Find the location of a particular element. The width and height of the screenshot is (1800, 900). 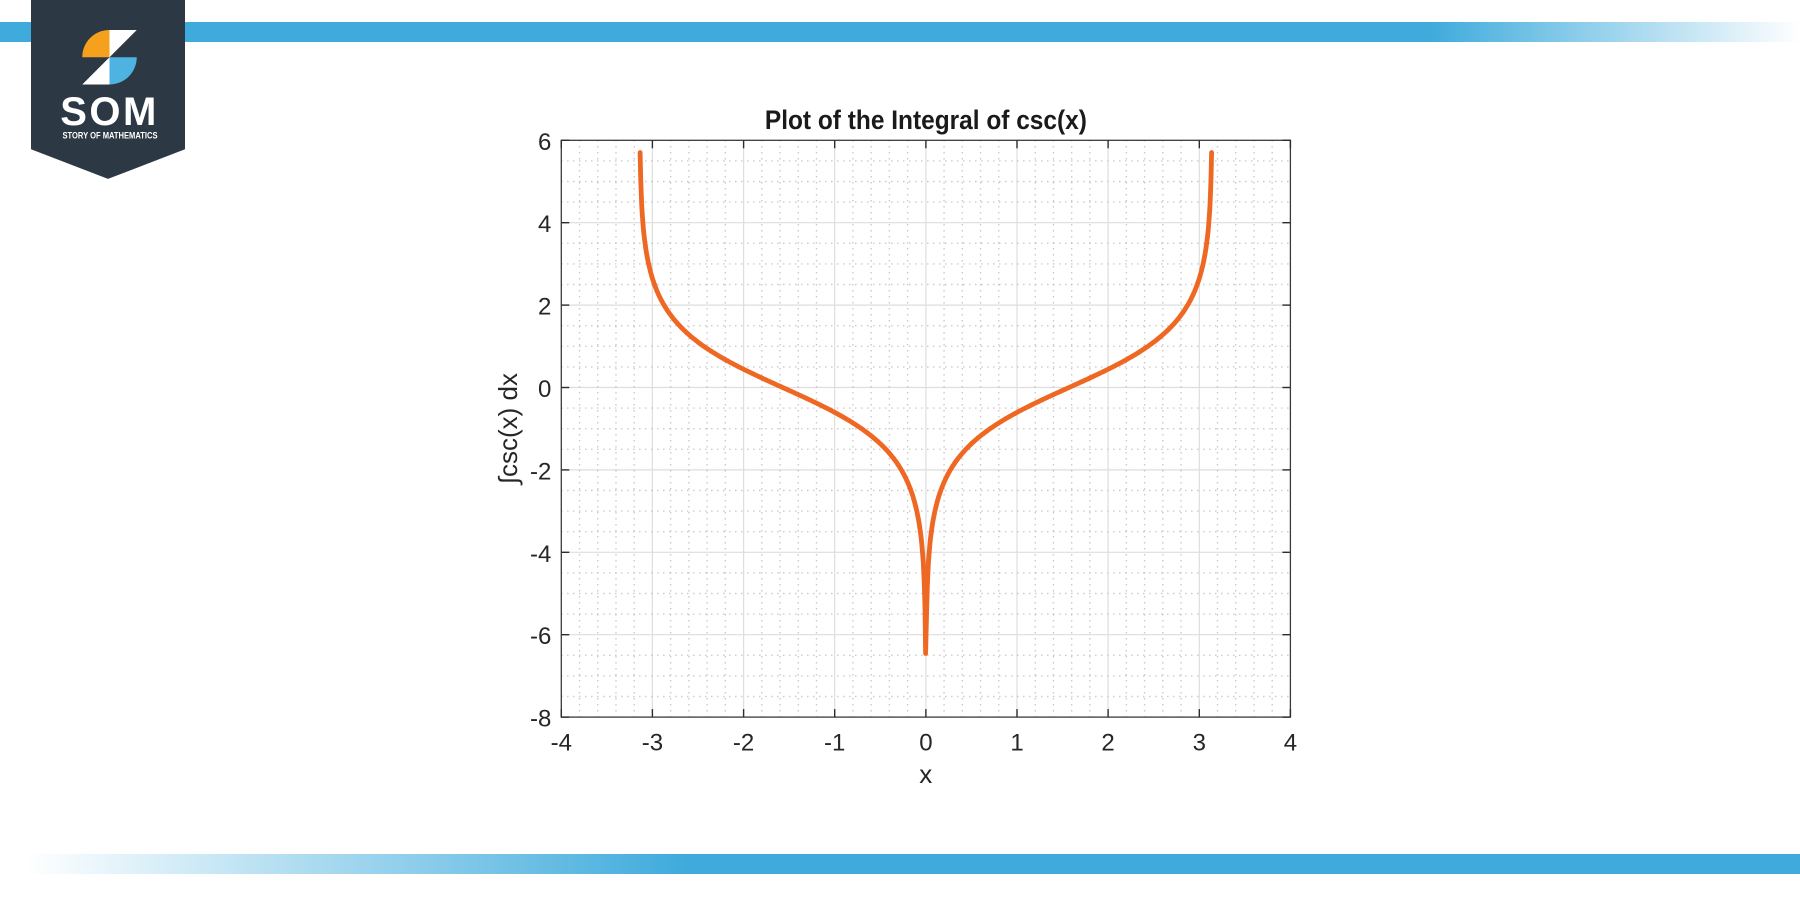

svg-text: -8 is located at coordinates (540, 719).